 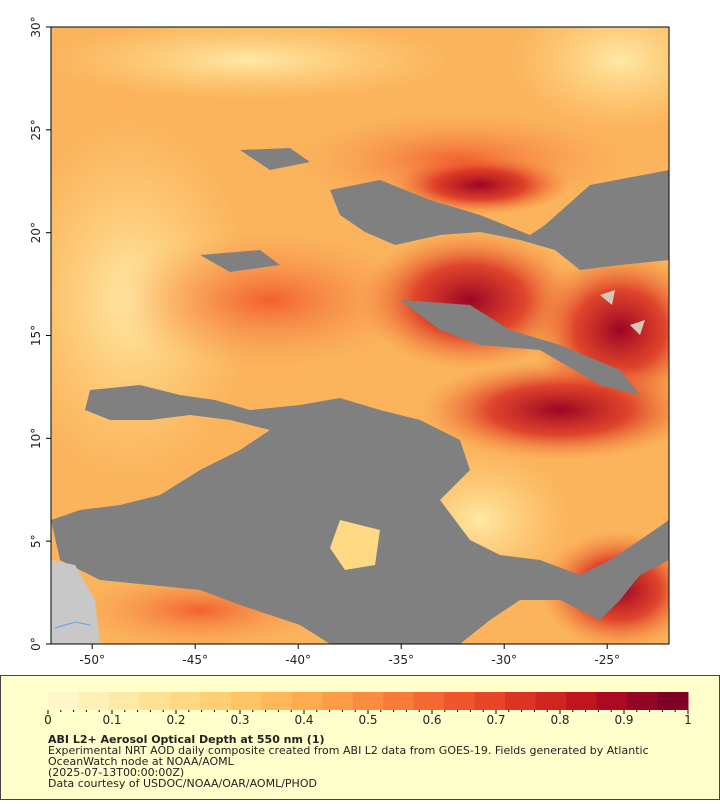 What do you see at coordinates (607, 660) in the screenshot?
I see `x-tick-label: -25°` at bounding box center [607, 660].